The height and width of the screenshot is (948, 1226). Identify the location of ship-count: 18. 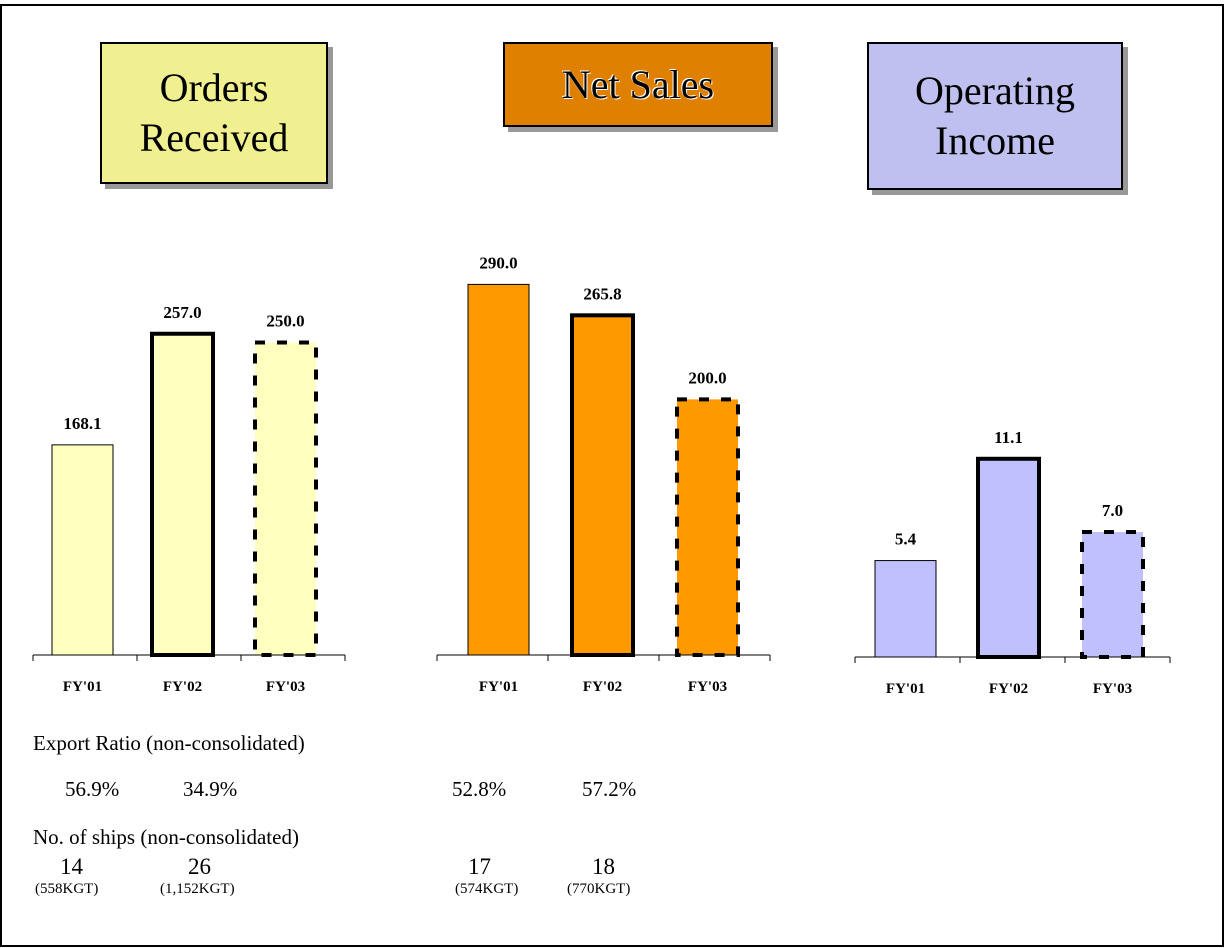
(603, 866).